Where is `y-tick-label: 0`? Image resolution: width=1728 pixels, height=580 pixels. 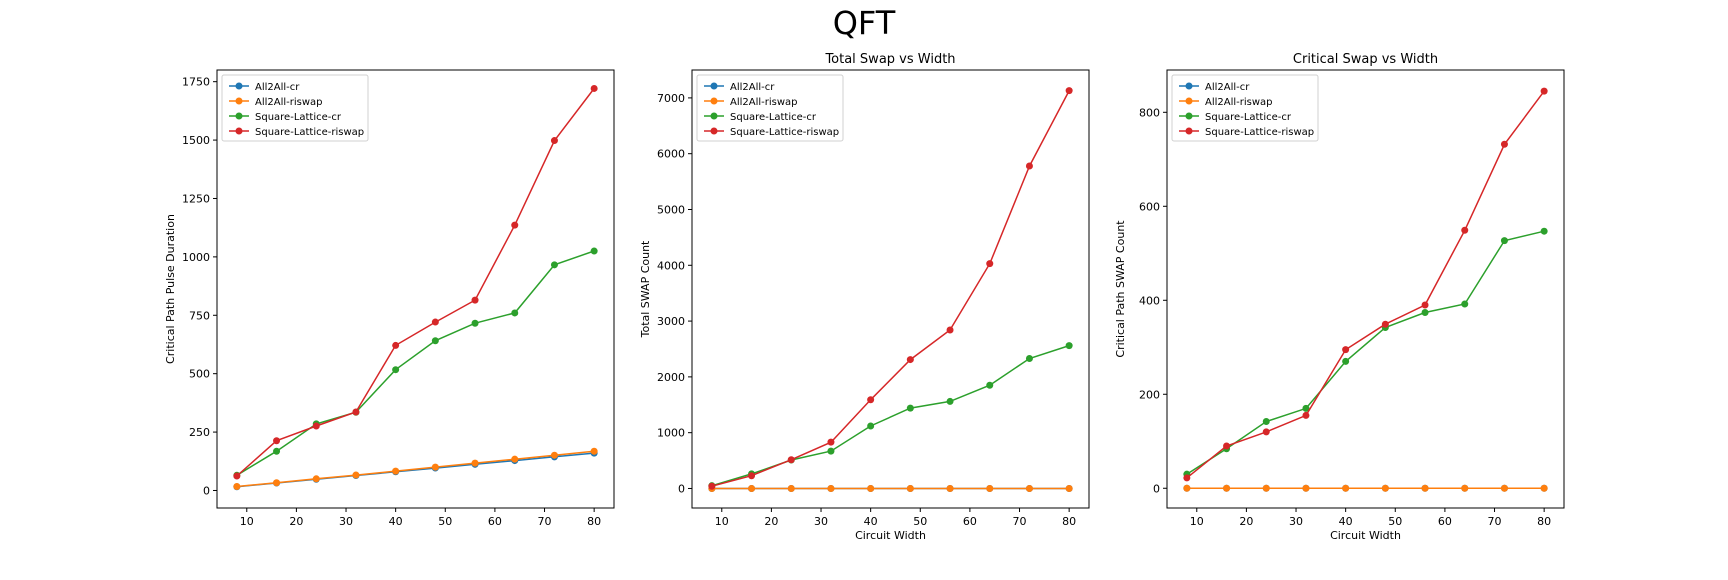 y-tick-label: 0 is located at coordinates (206, 490).